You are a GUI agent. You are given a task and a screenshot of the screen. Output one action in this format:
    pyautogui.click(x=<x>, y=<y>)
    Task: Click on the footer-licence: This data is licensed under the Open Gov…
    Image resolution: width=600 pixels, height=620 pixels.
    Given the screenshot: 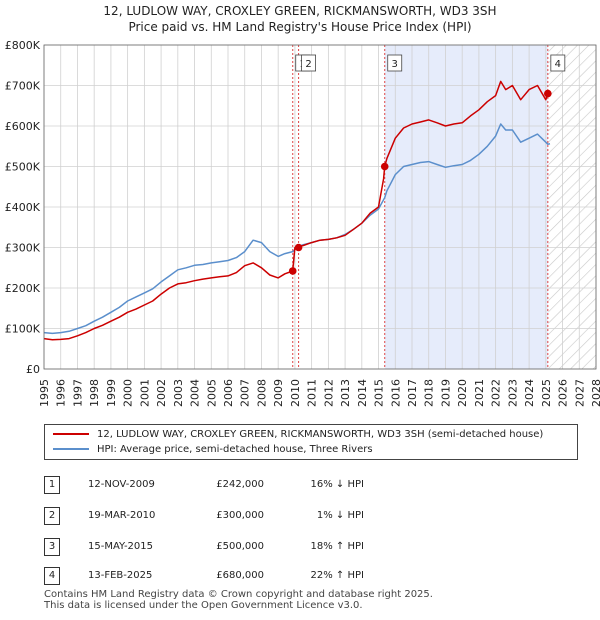 What is the action you would take?
    pyautogui.click(x=203, y=605)
    